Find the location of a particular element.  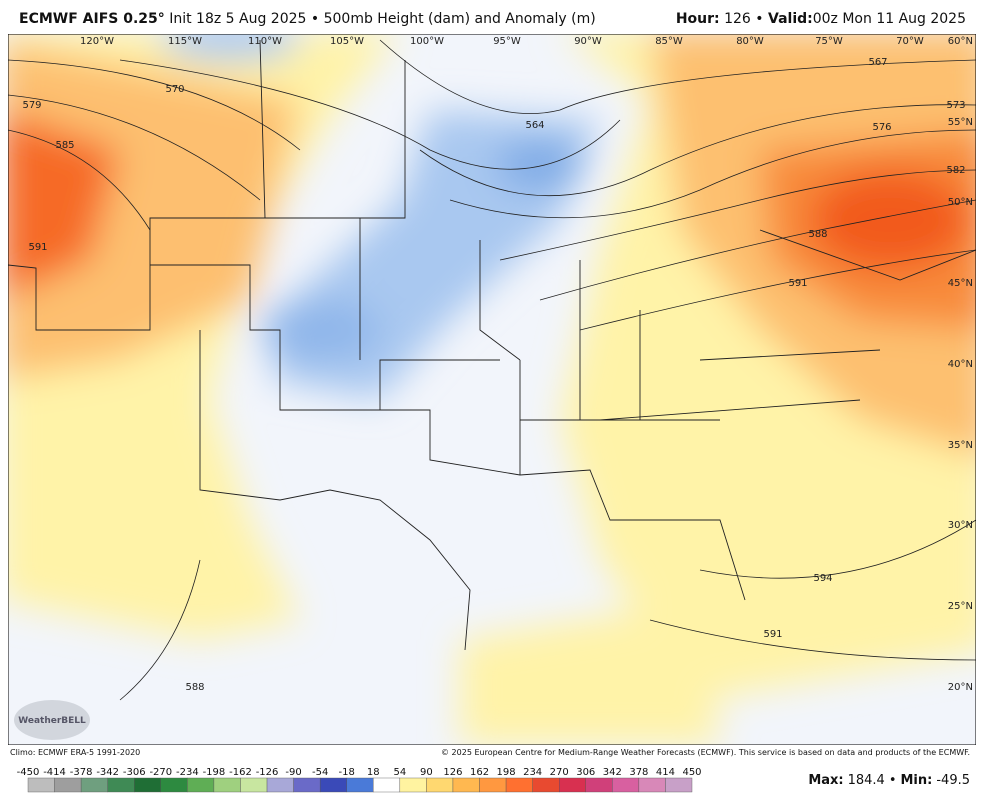

stats: Max: 184.4 • Min: -49.5 is located at coordinates (889, 780).